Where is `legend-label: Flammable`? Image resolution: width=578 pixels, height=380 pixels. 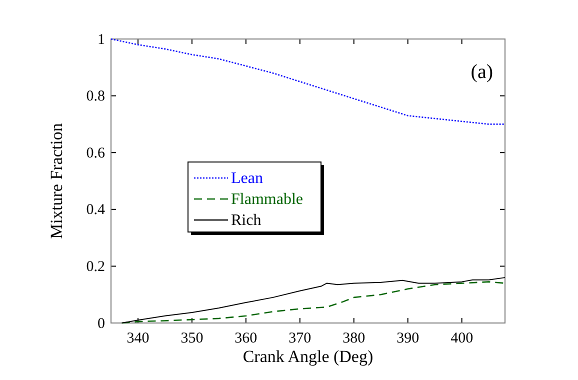 legend-label: Flammable is located at coordinates (267, 199).